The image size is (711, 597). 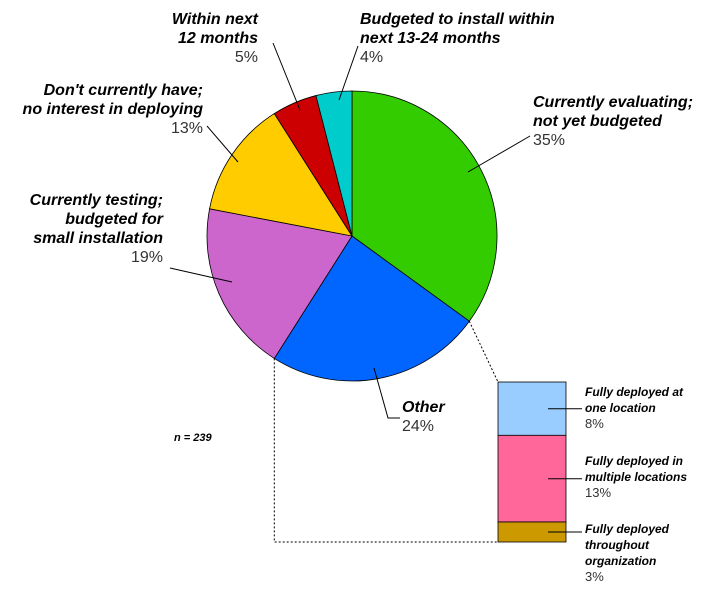 I want to click on slice-pct-other: 24%, so click(x=418, y=426).